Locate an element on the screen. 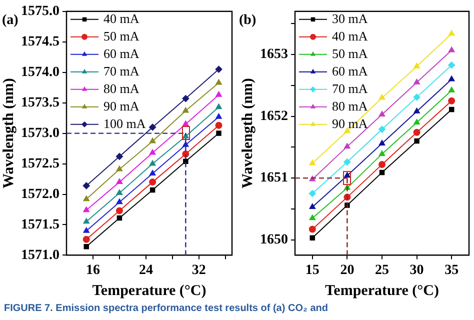  x-tick-label: 32 is located at coordinates (199, 270).